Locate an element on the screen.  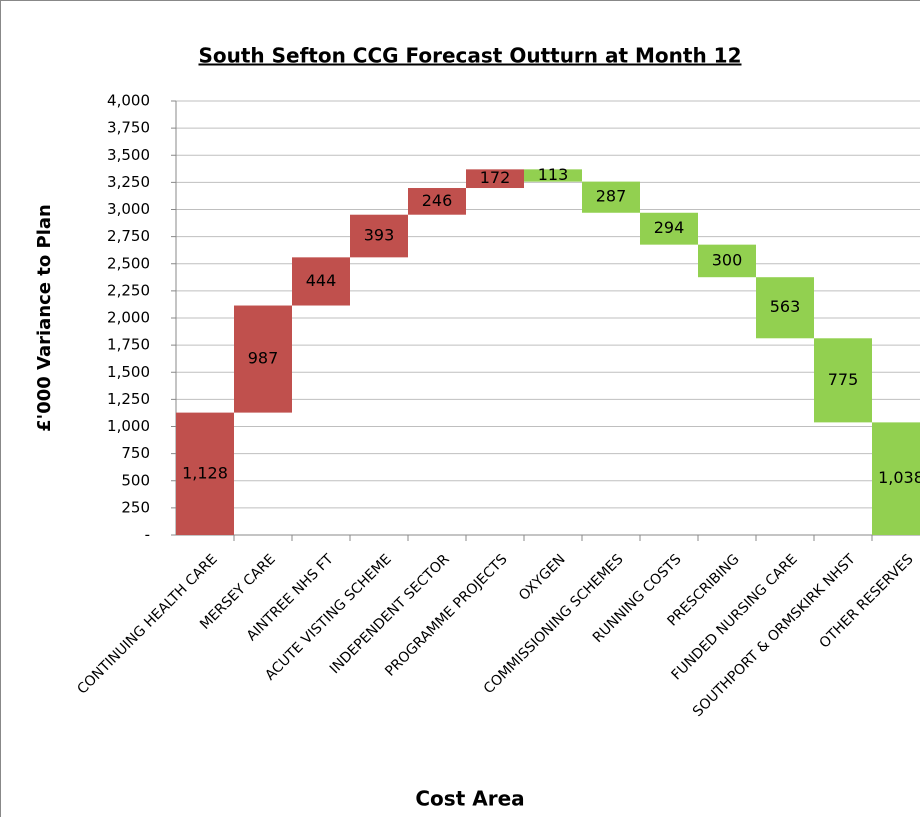
data-label: 172 is located at coordinates (495, 177).